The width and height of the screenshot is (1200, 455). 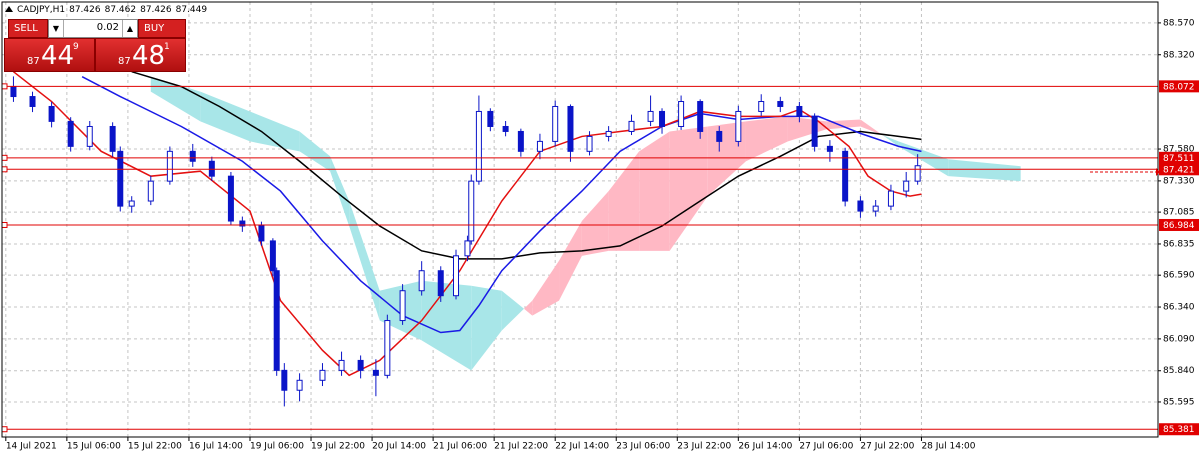 I want to click on level-label: 87.511, so click(x=1179, y=159).